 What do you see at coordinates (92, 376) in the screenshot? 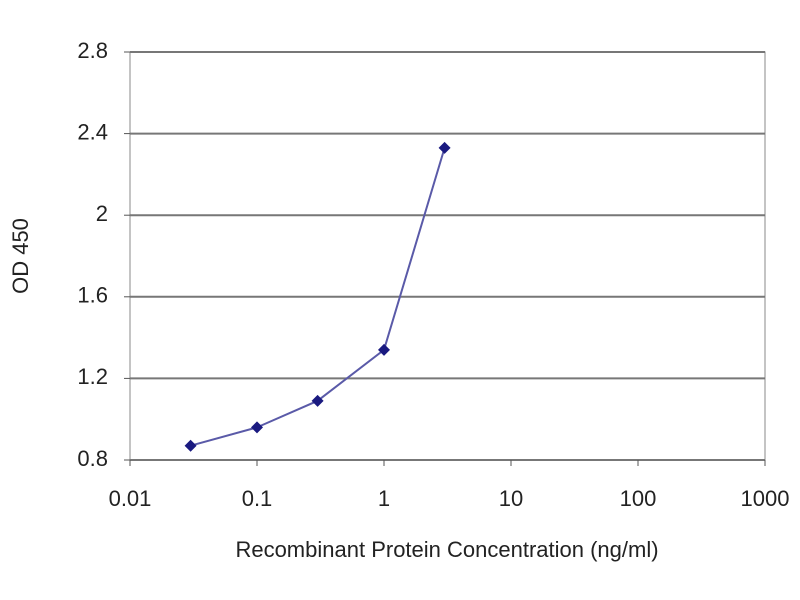
I see `y-tick-label: 1.2` at bounding box center [92, 376].